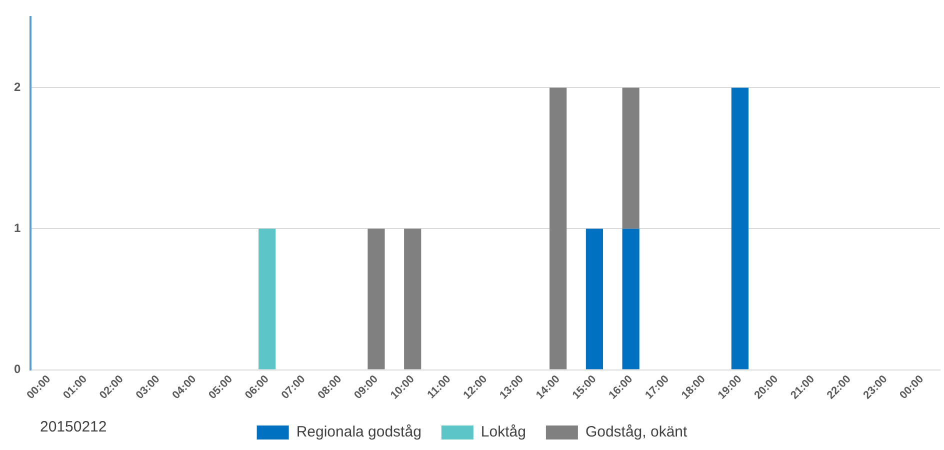  I want to click on legend-label: Regionala godståg, so click(359, 432).